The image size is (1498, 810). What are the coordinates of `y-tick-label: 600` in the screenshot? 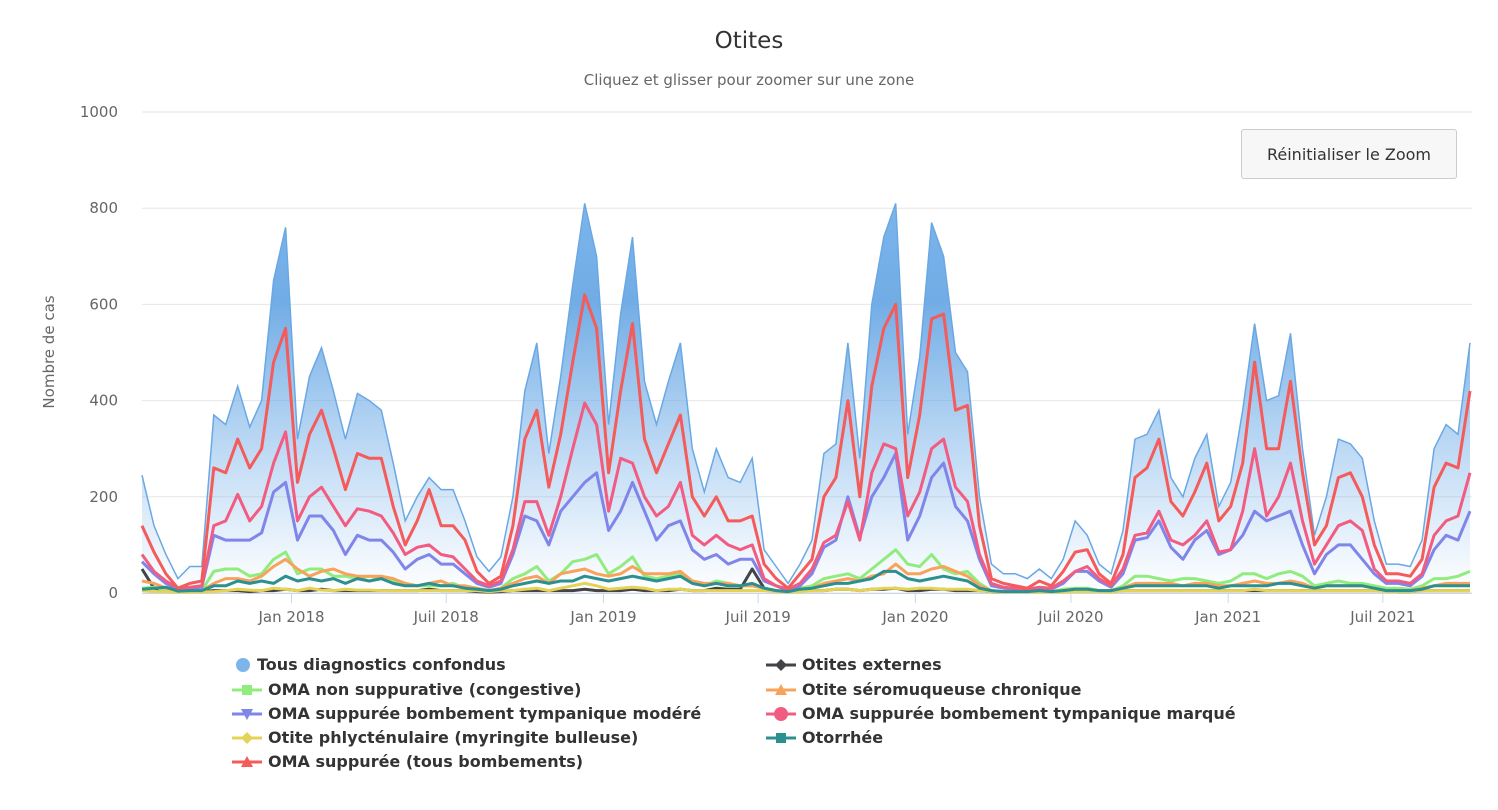 It's located at (103, 304).